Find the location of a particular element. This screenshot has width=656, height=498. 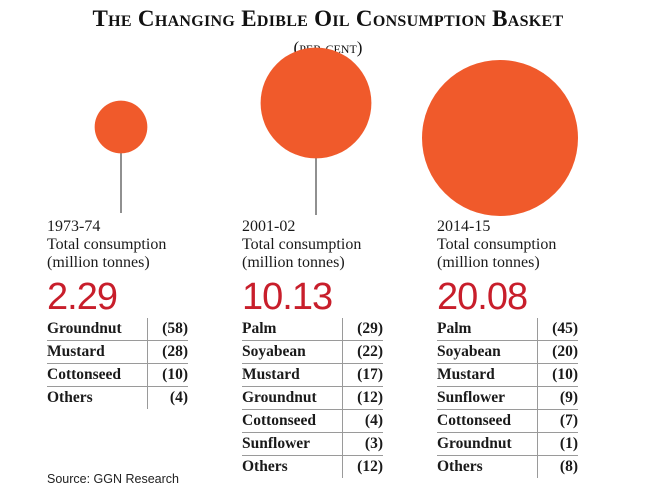

oil-share: (1) is located at coordinates (557, 444).